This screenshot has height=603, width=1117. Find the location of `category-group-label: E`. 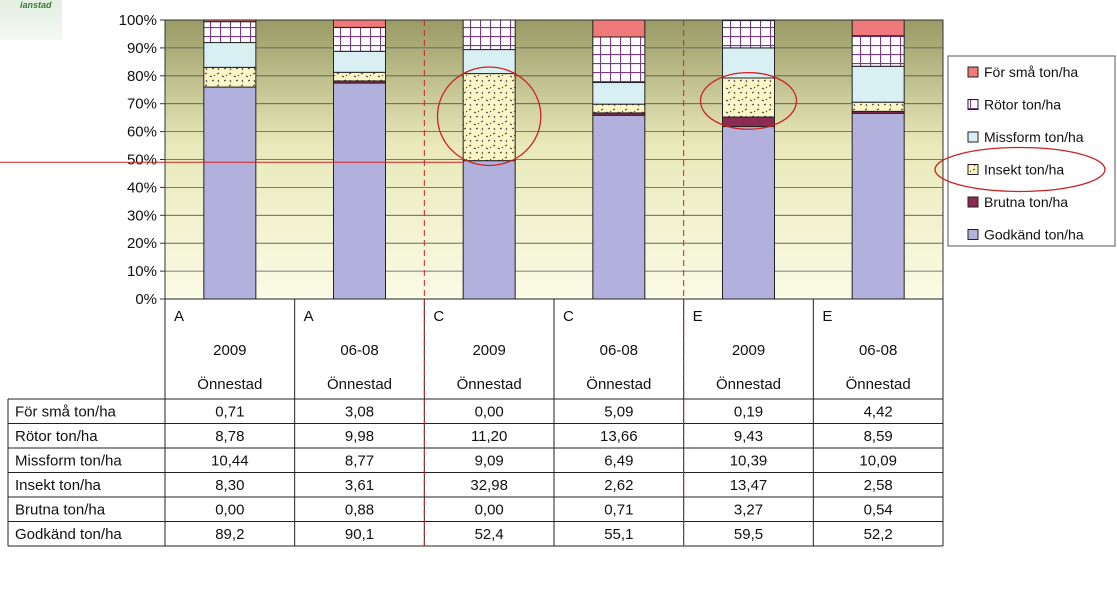

category-group-label: E is located at coordinates (827, 316).